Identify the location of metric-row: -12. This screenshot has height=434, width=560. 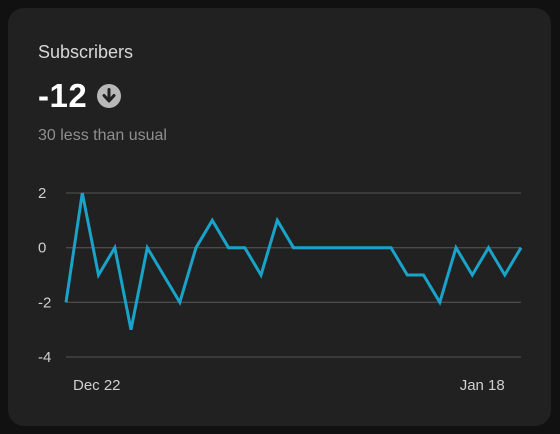
(80, 95).